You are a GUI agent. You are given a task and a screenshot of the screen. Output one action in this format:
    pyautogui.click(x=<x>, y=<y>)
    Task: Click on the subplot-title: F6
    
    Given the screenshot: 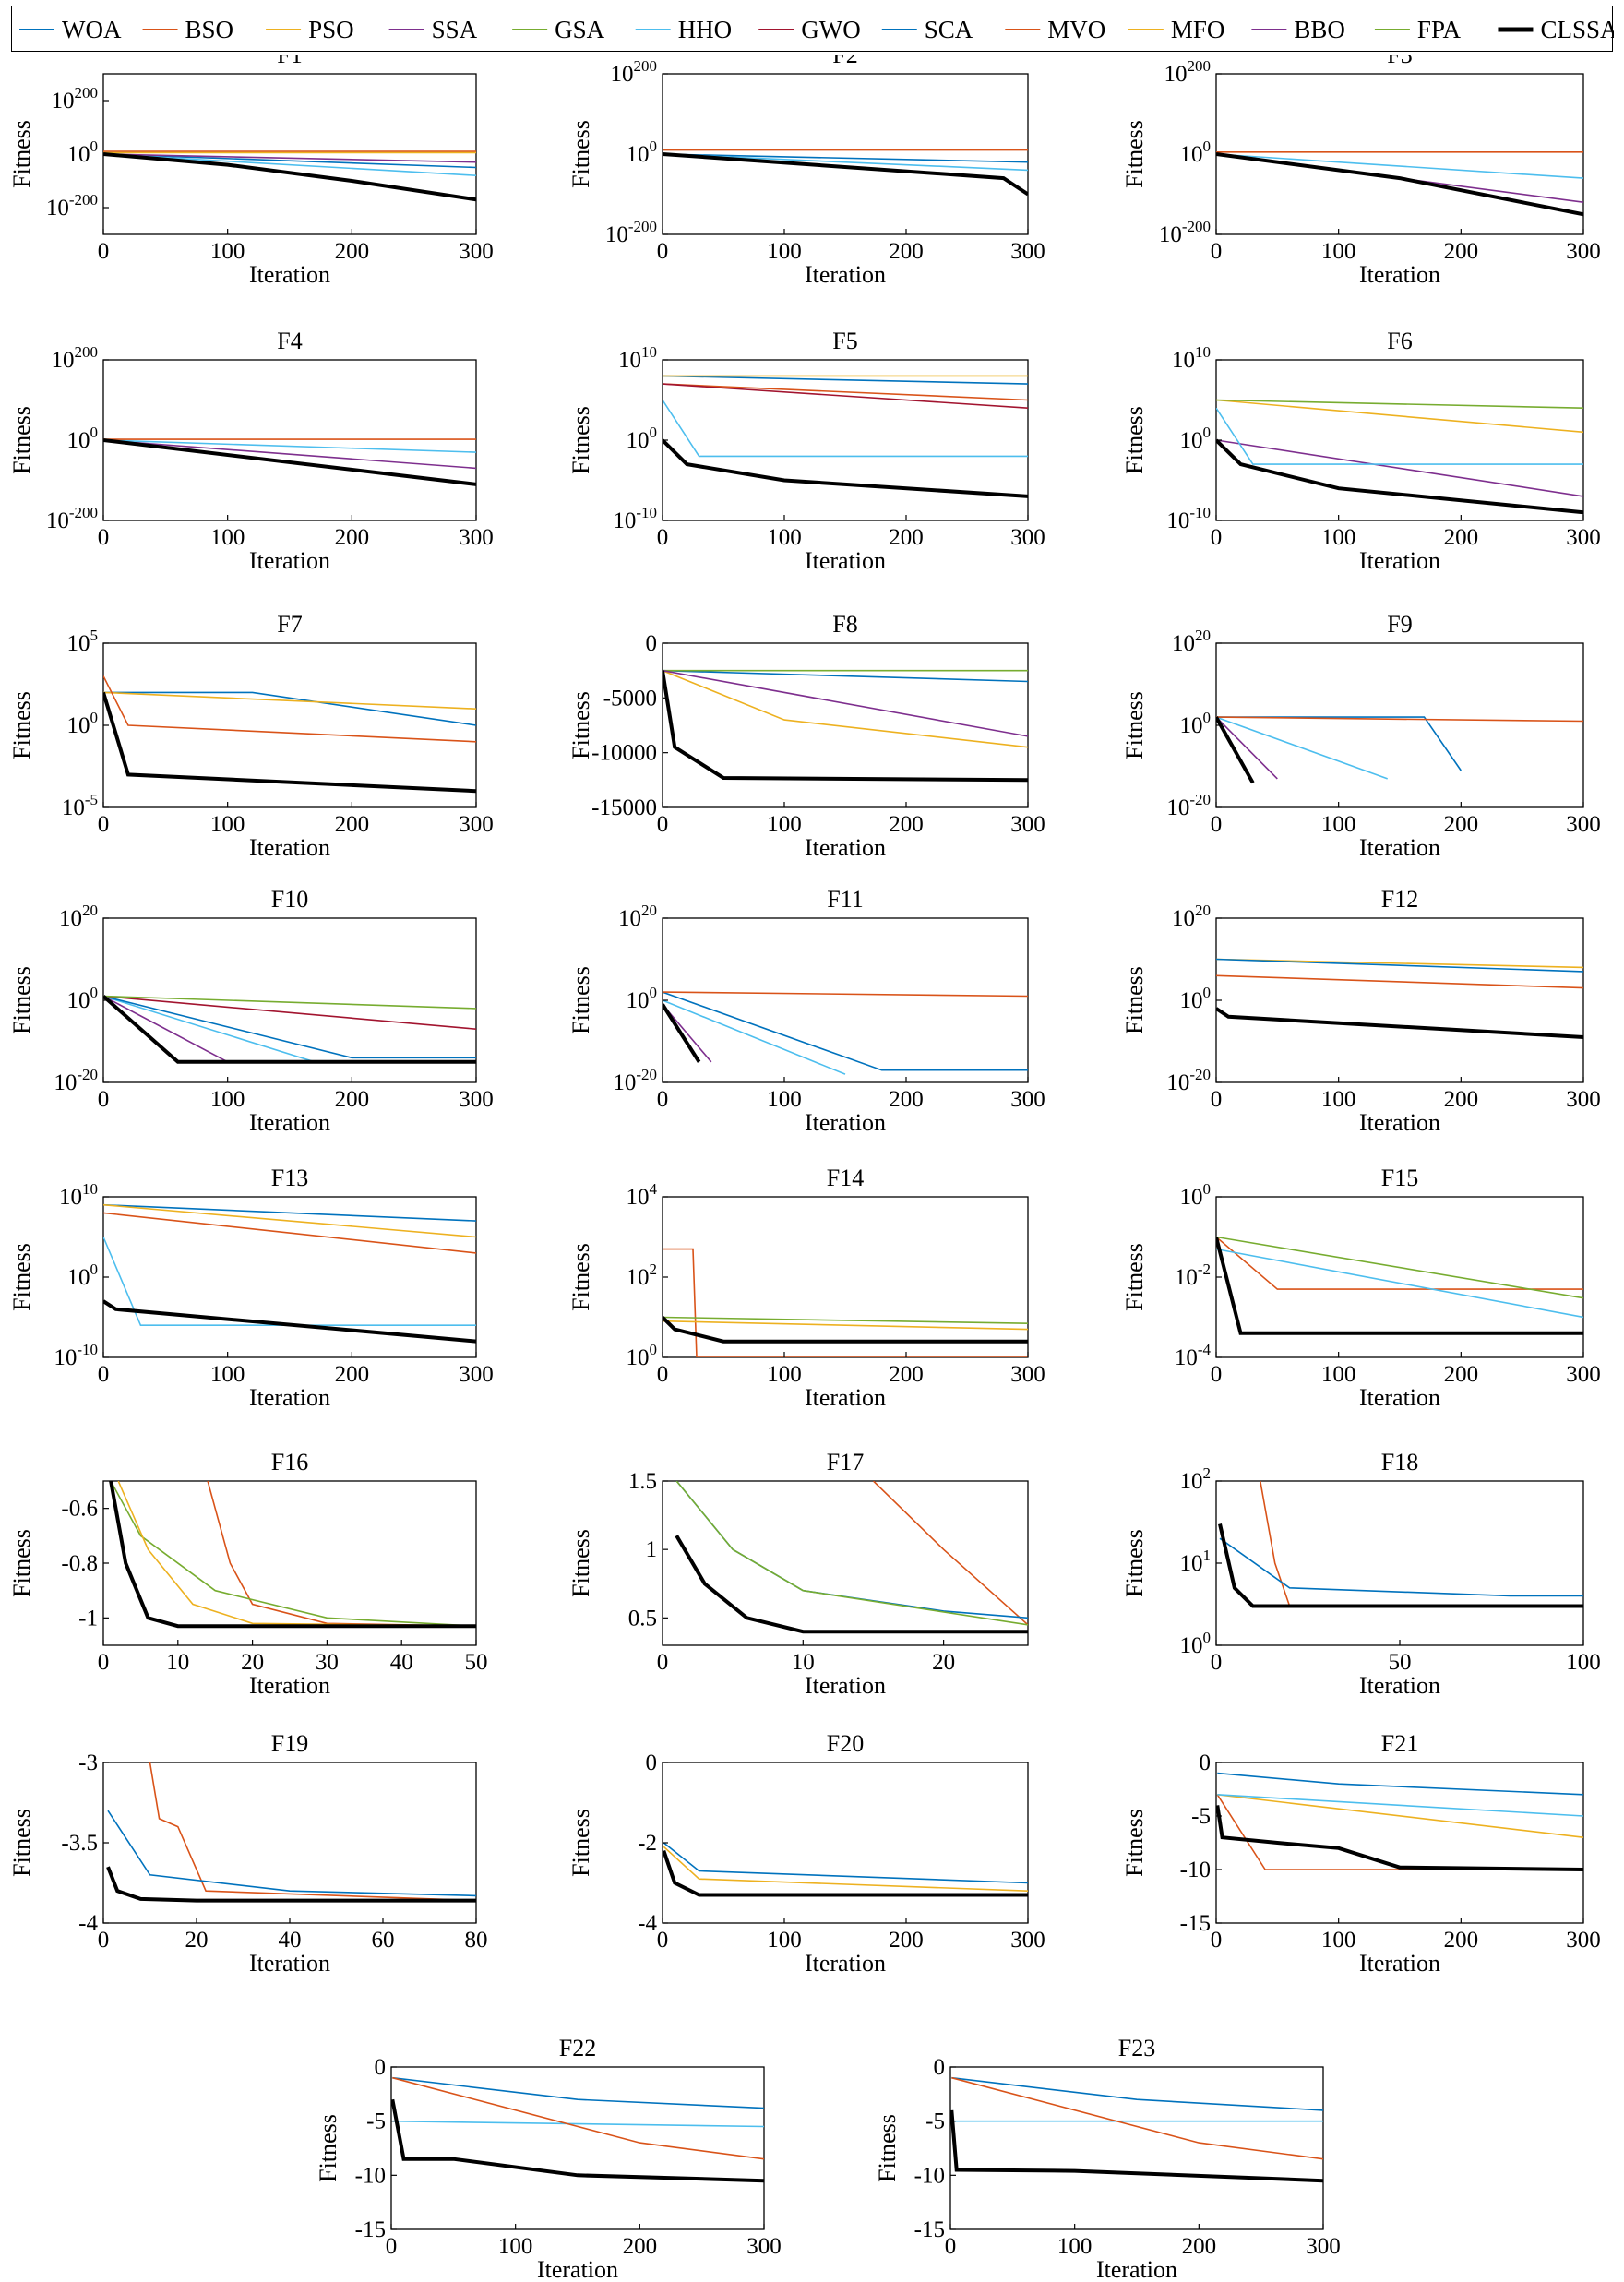 What is the action you would take?
    pyautogui.click(x=1399, y=341)
    